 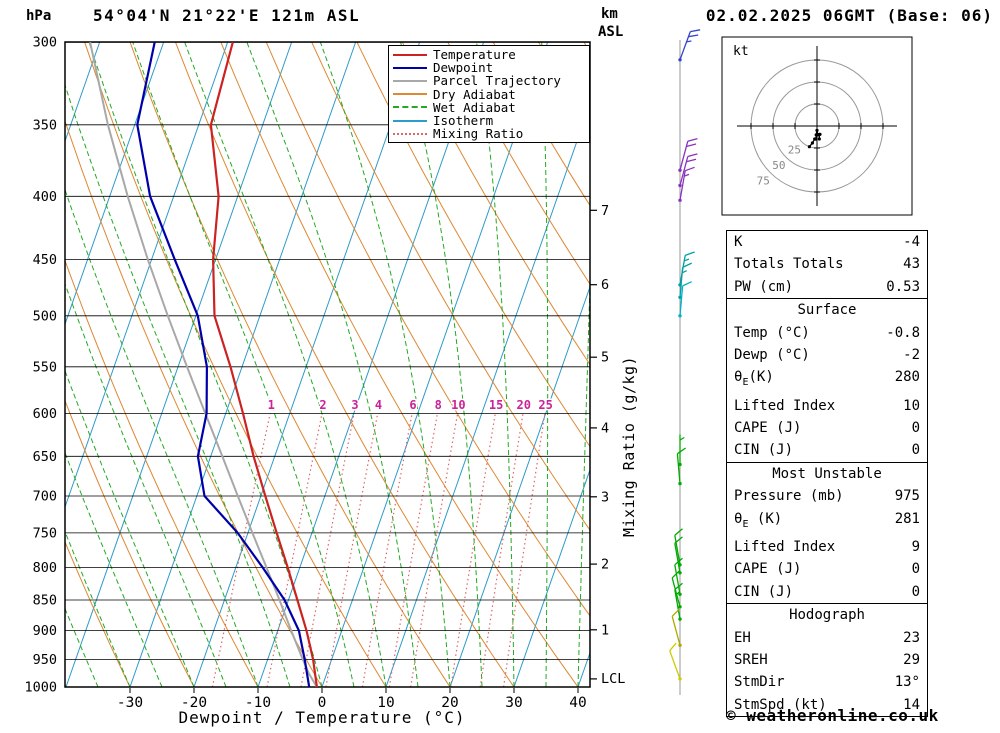 What do you see at coordinates (827, 660) in the screenshot?
I see `stats-row: SREH 29` at bounding box center [827, 660].